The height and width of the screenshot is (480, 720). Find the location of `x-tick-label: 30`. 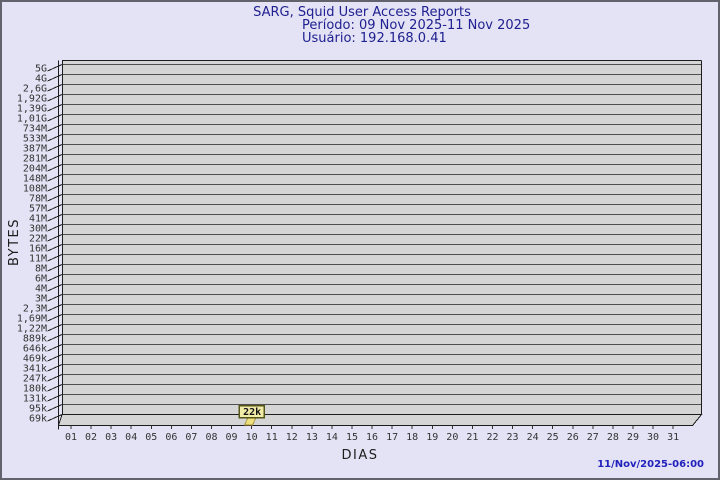

x-tick-label: 30 is located at coordinates (653, 437).